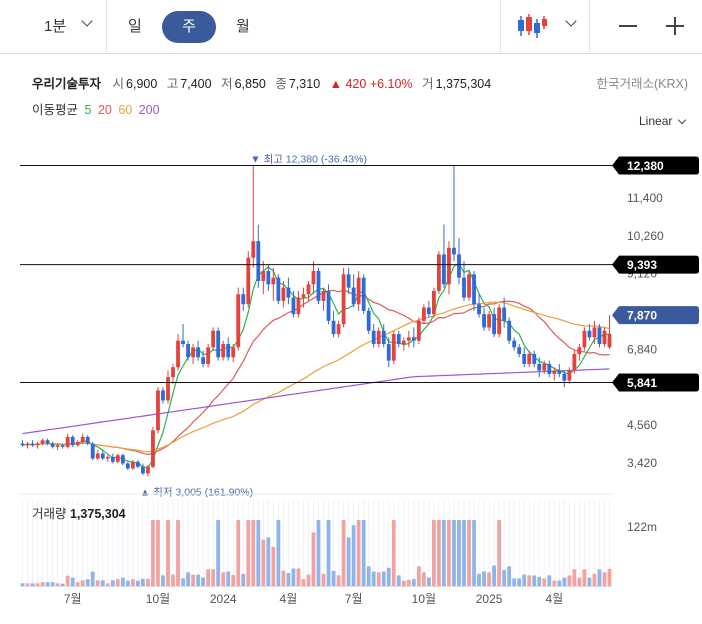  What do you see at coordinates (656, 121) in the screenshot?
I see `scale-dropdown: Linear` at bounding box center [656, 121].